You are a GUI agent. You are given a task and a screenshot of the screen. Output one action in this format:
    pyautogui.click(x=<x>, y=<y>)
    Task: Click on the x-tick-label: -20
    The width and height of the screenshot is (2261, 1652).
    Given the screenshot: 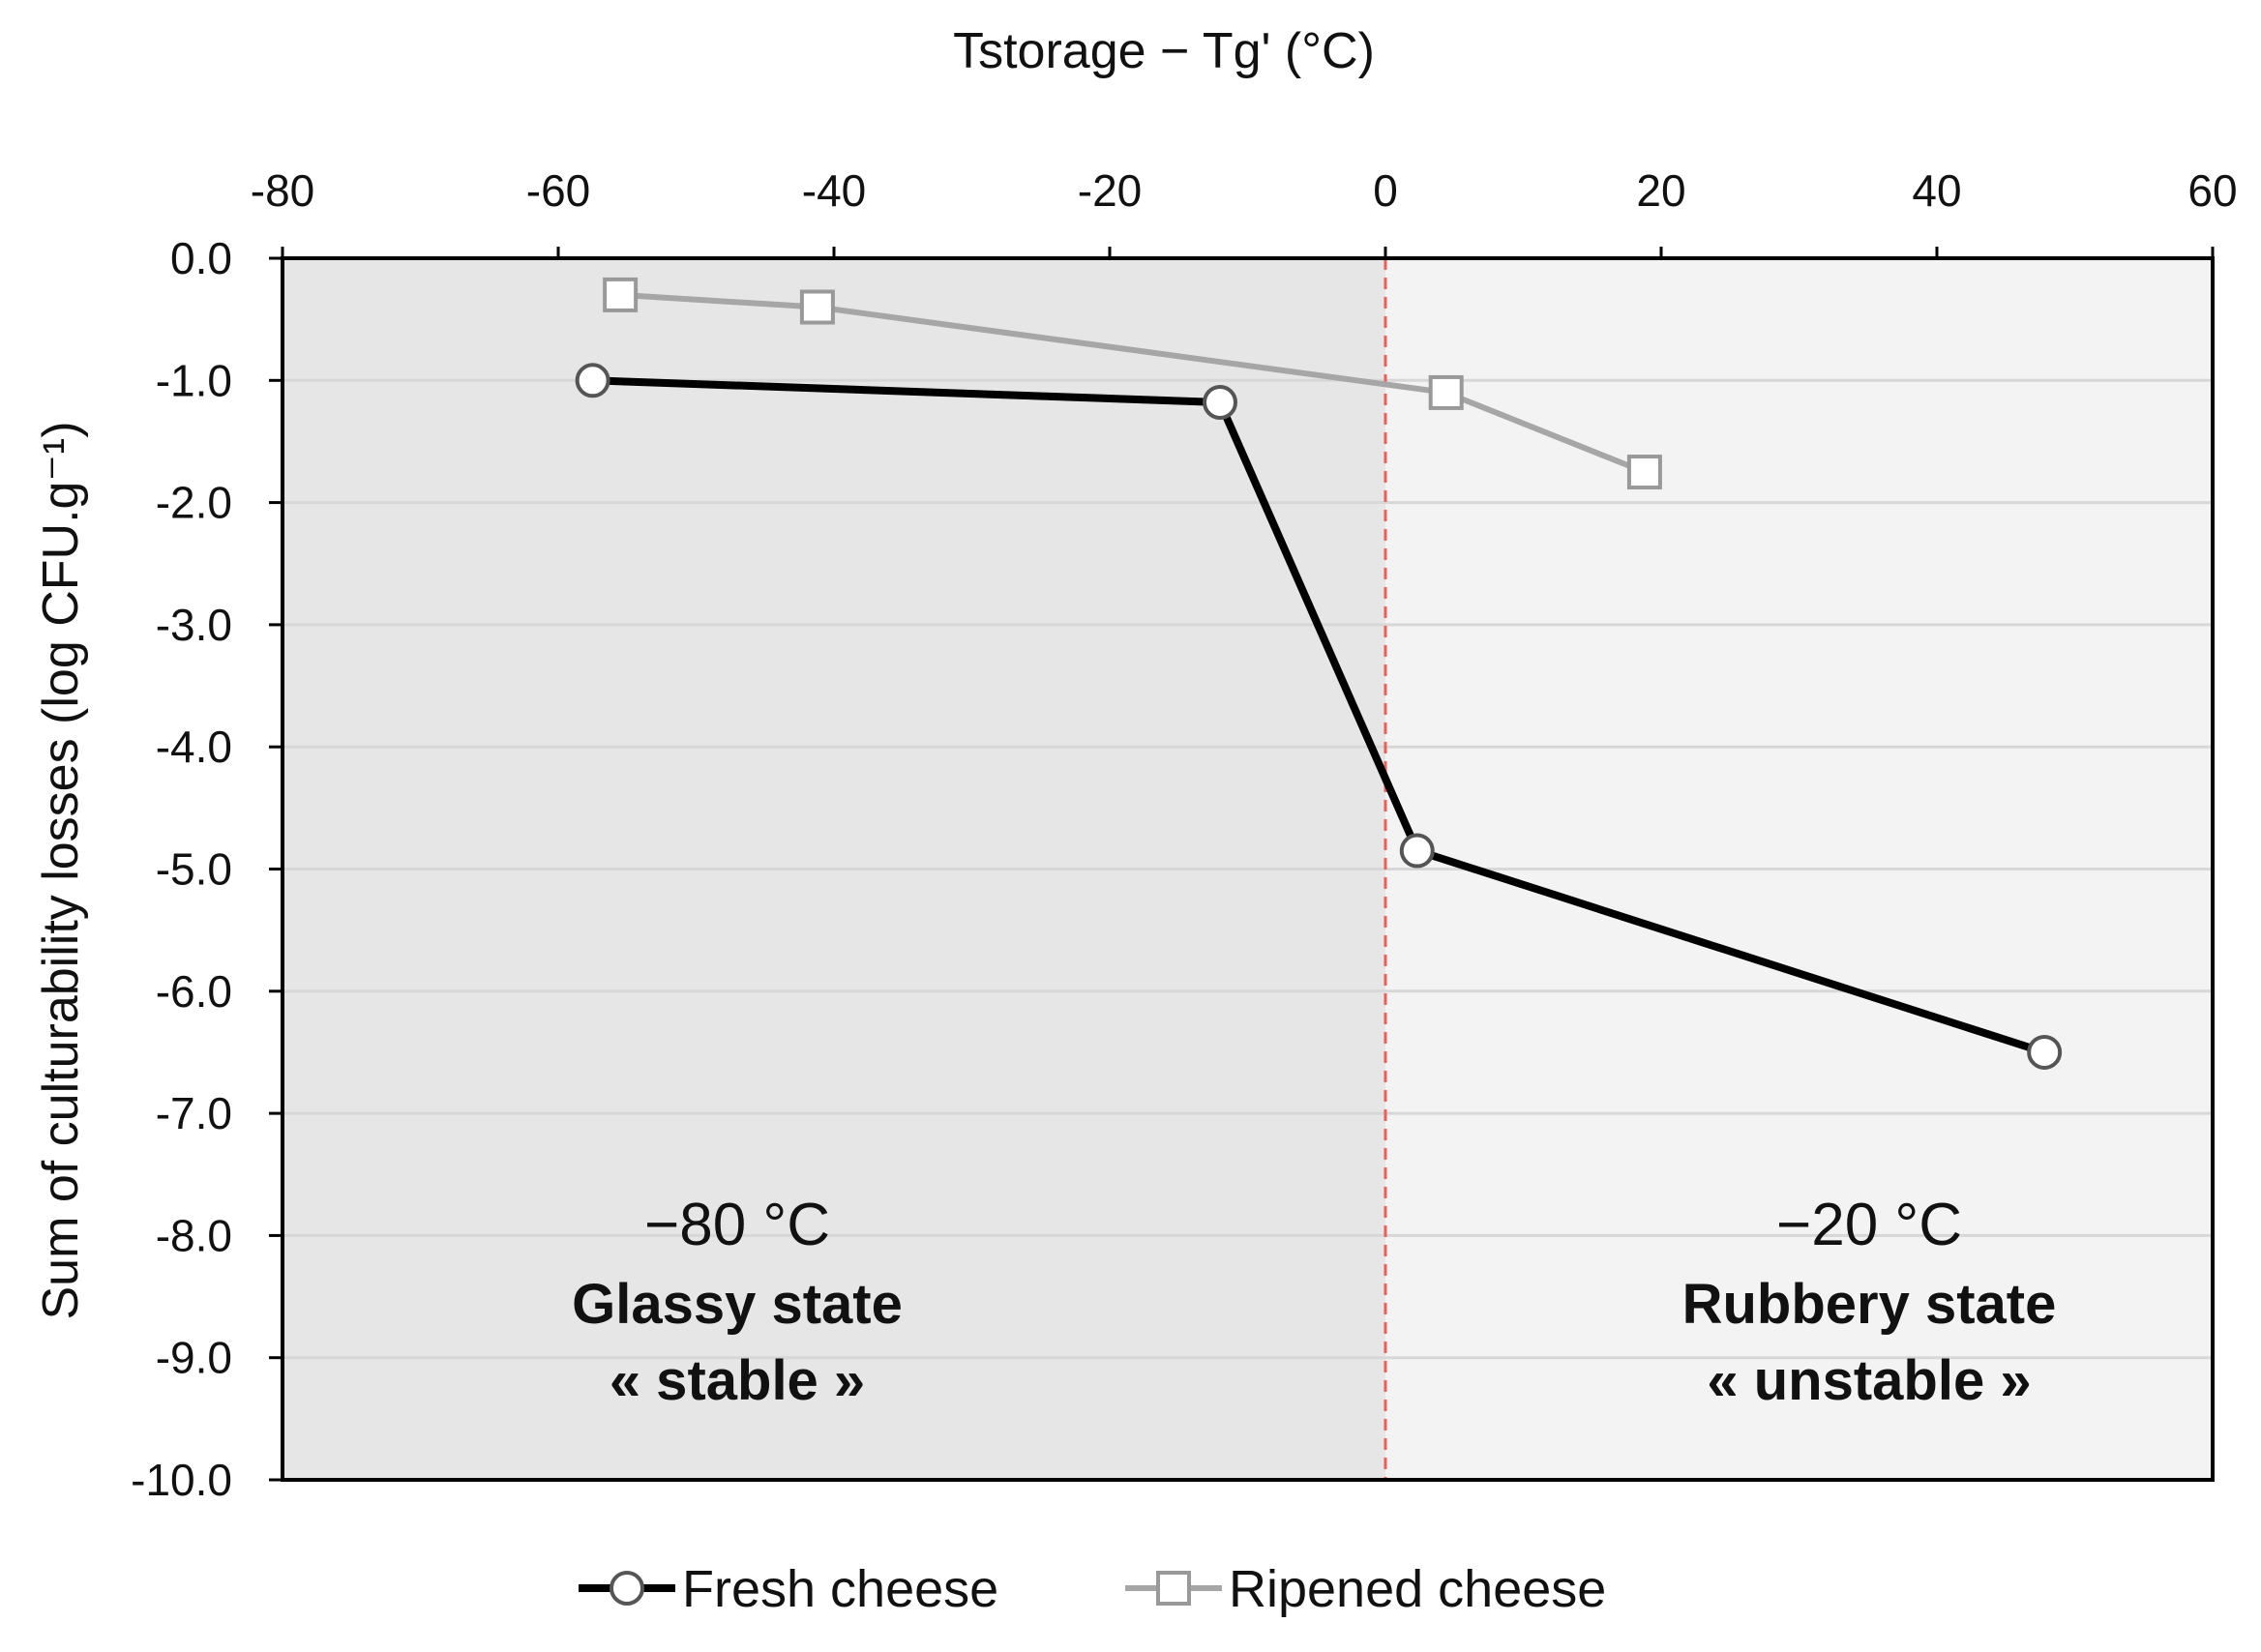 What is the action you would take?
    pyautogui.click(x=1110, y=190)
    